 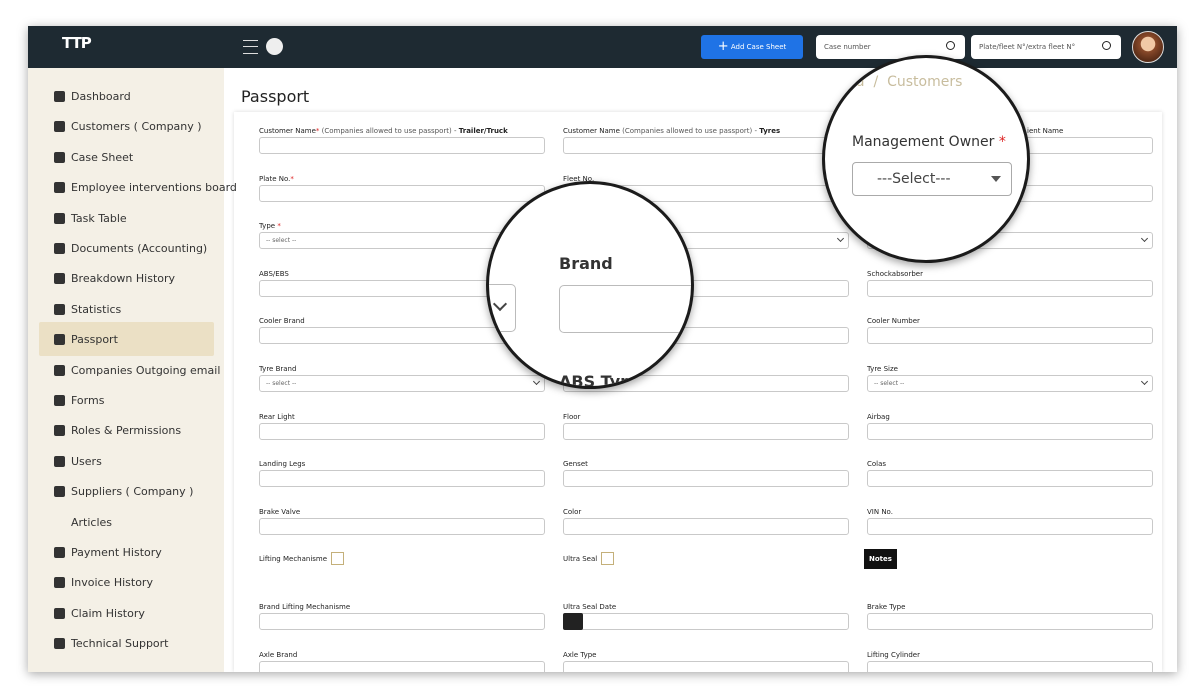 What do you see at coordinates (590, 285) in the screenshot?
I see `zoom-brand: Brand ABS Typ` at bounding box center [590, 285].